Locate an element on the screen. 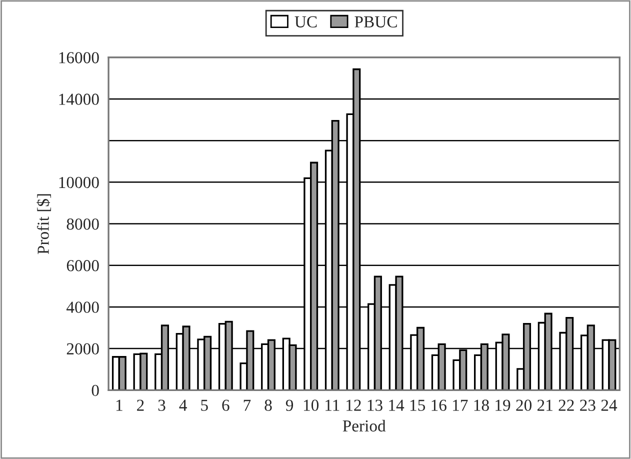  x-tick-label: 15 is located at coordinates (418, 405).